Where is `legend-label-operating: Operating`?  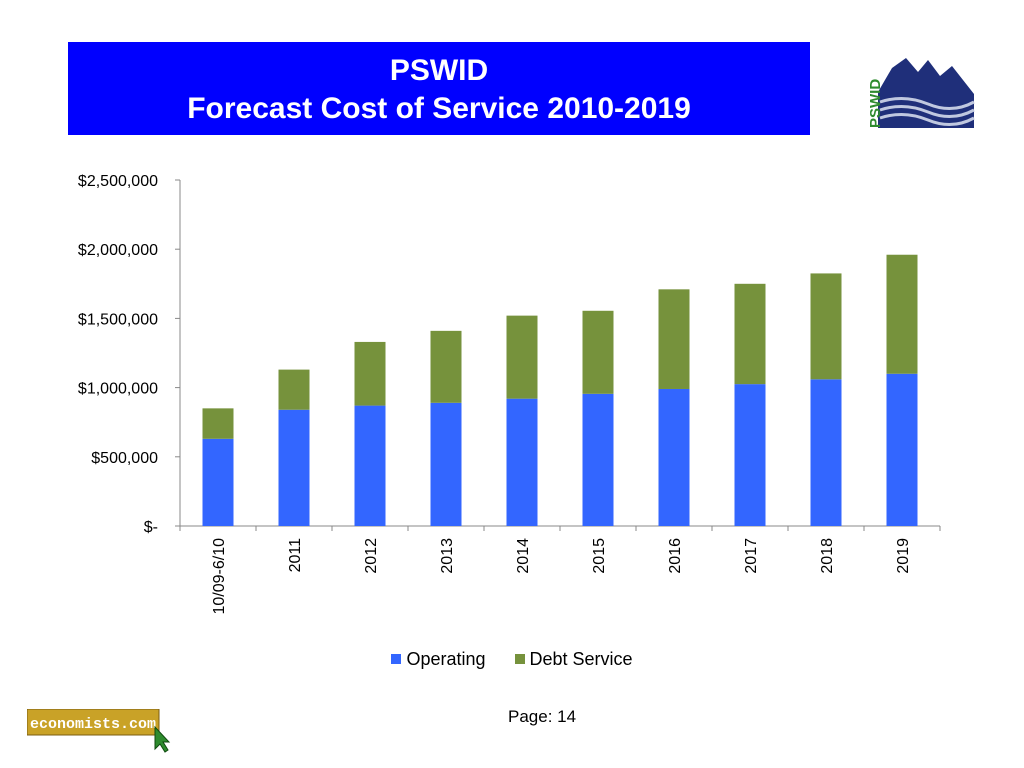 legend-label-operating: Operating is located at coordinates (446, 658).